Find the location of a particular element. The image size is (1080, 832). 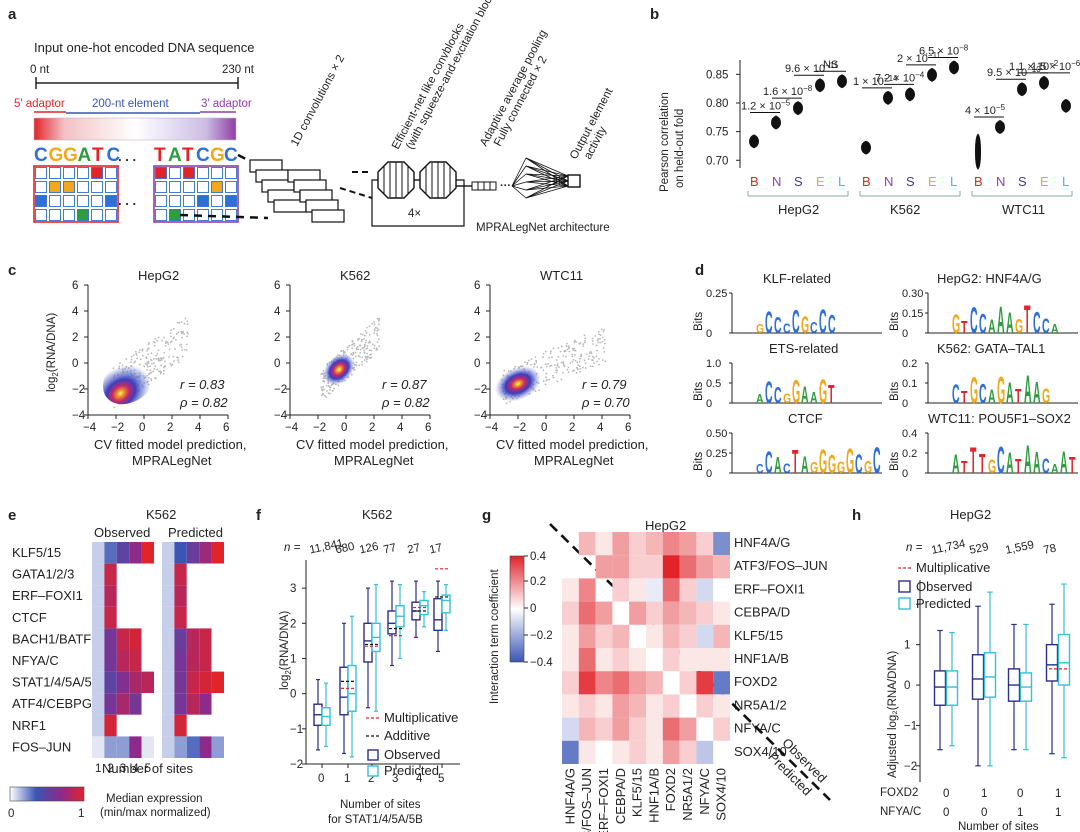

e-row-label: GATA1/2/3 is located at coordinates (43, 574).